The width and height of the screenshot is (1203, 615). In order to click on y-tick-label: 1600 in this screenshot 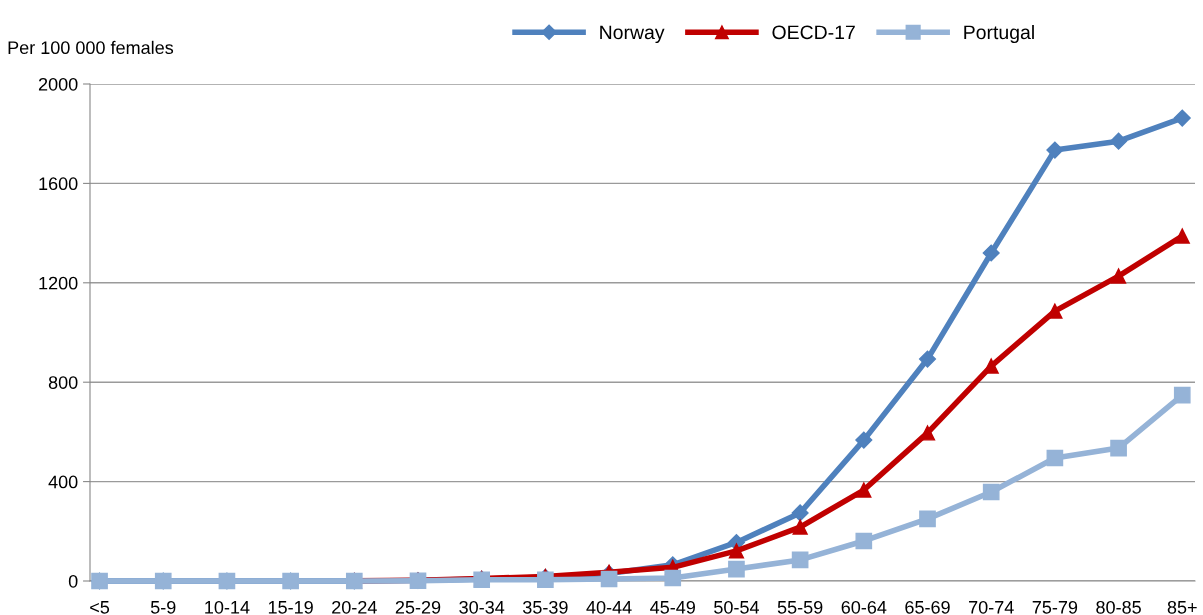, I will do `click(58, 184)`.